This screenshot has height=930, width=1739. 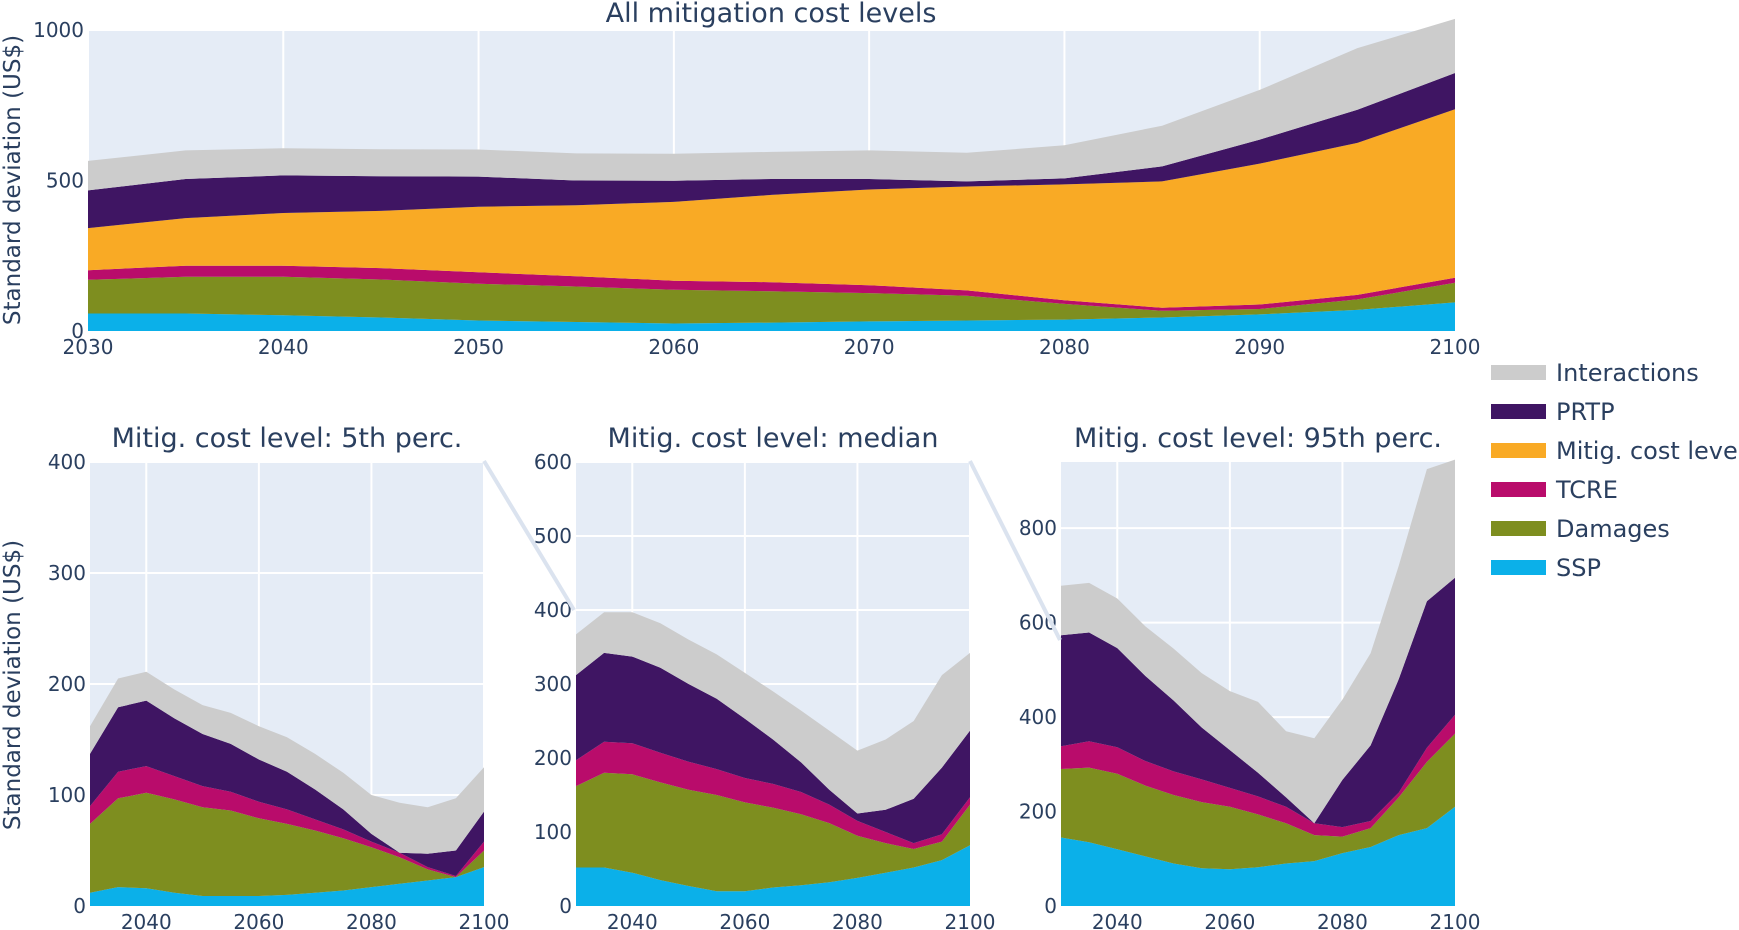 I want to click on legend-label: PRTP, so click(x=1585, y=412).